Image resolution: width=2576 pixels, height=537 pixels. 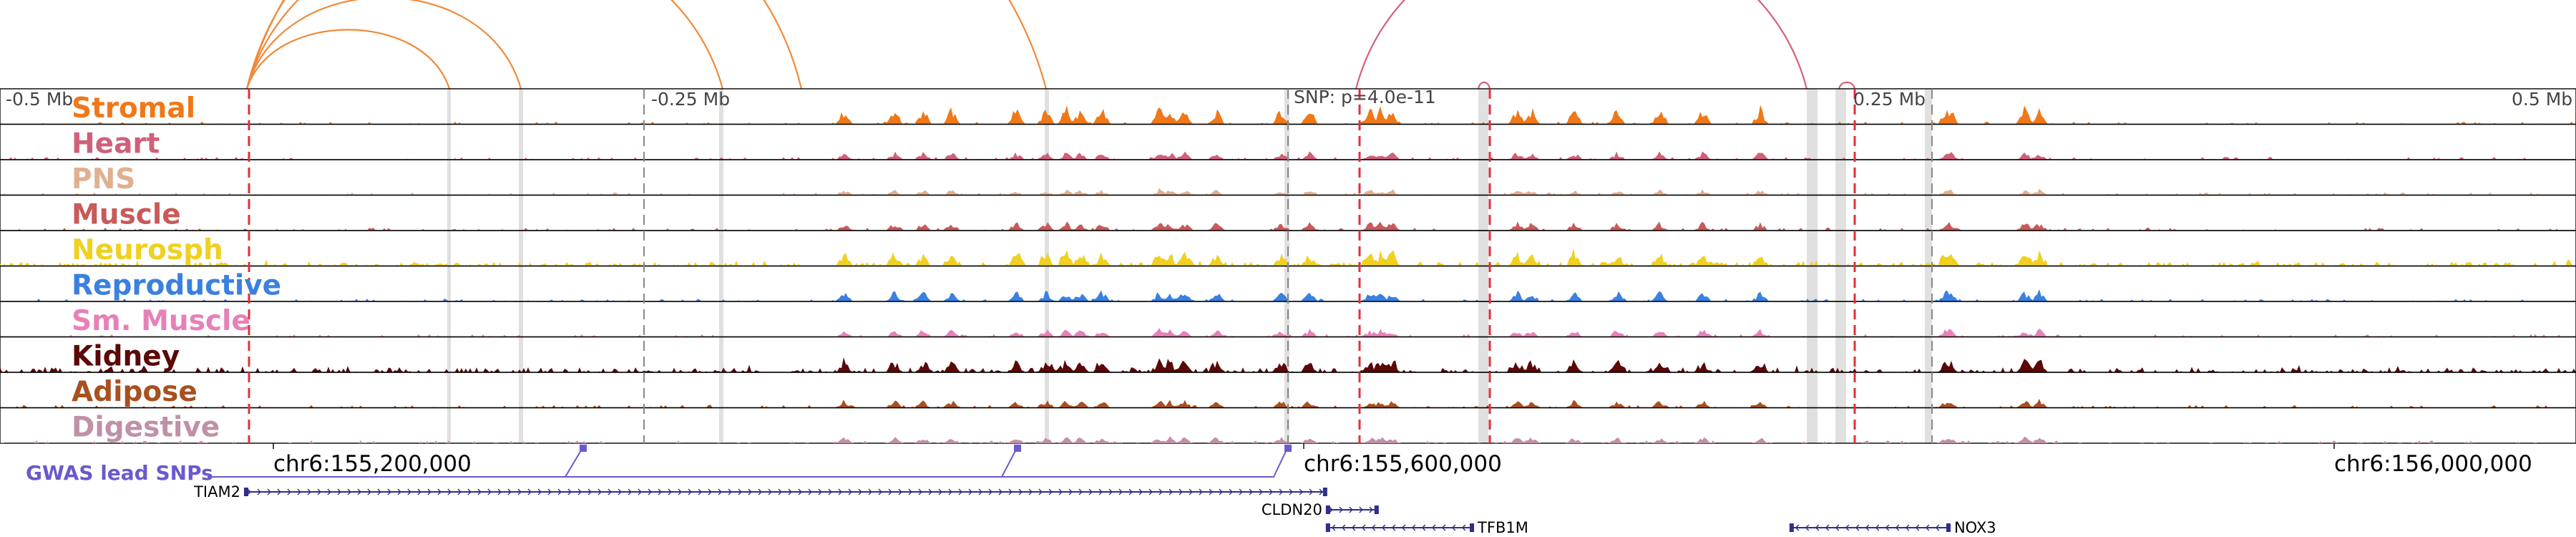 I want to click on gene-label: NOX3, so click(x=1975, y=527).